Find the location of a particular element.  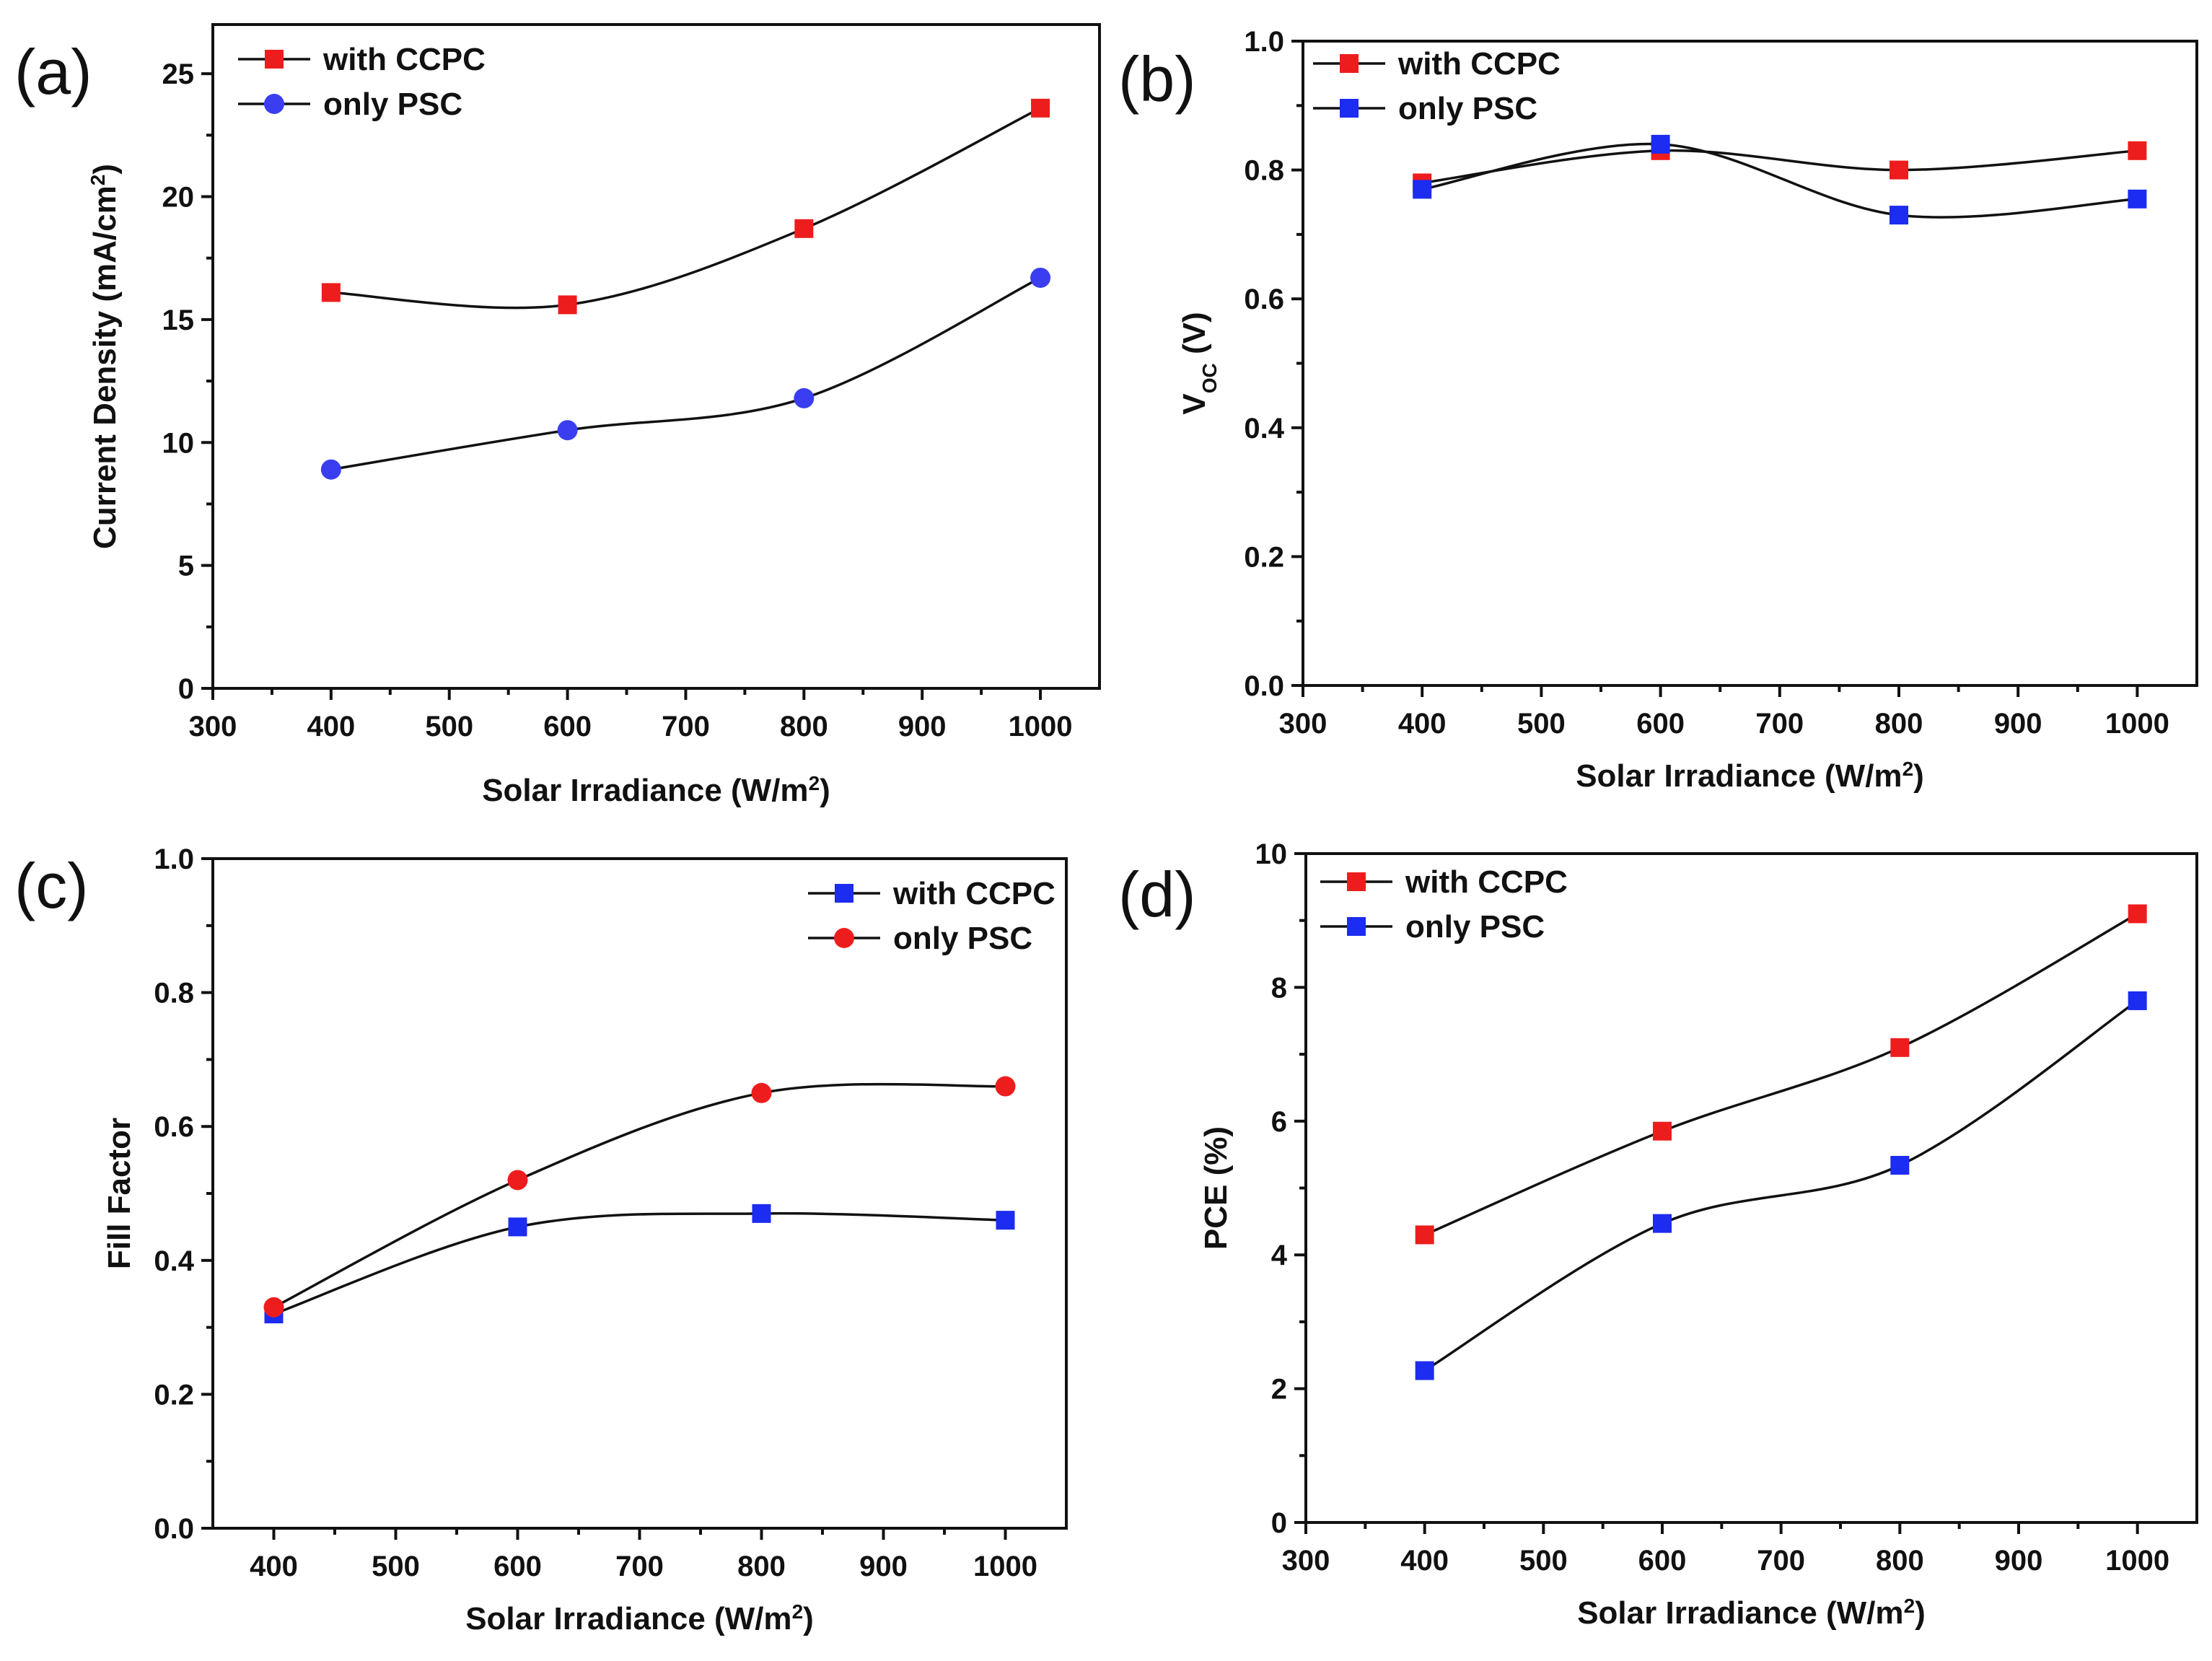

y-tick-label: 20 is located at coordinates (178, 198).